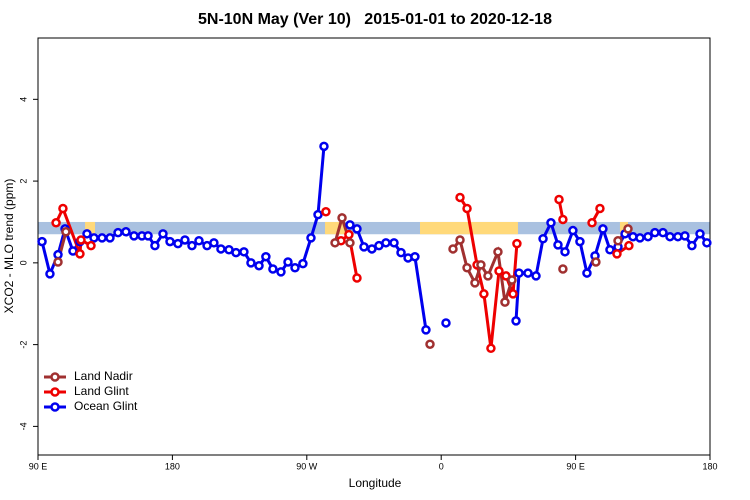  I want to click on legend-label: Ocean Glint, so click(106, 406).